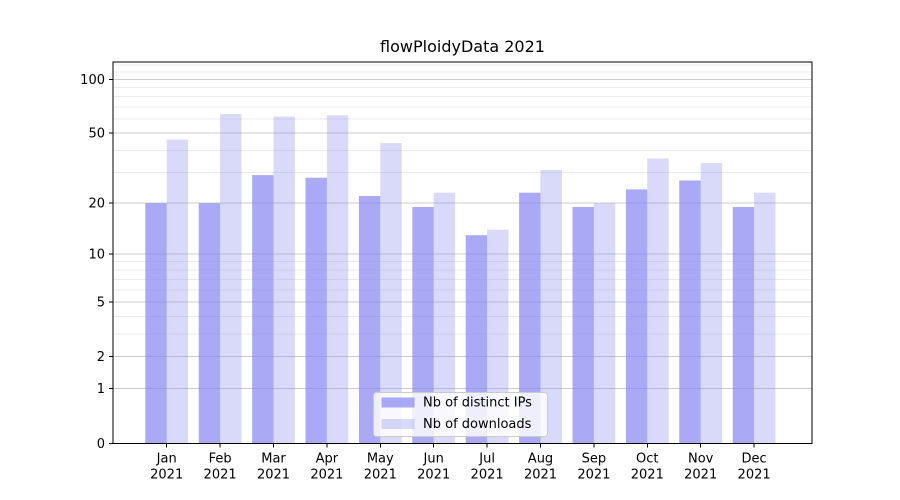  What do you see at coordinates (551, 307) in the screenshot?
I see `bar-downloads-aug` at bounding box center [551, 307].